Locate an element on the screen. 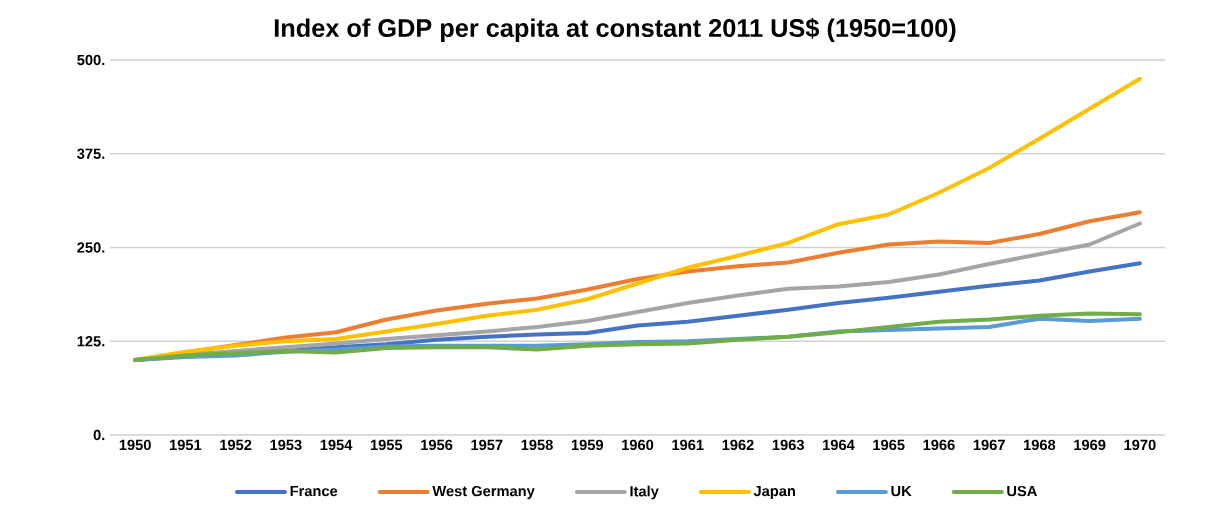  legend-label: UK is located at coordinates (901, 491).